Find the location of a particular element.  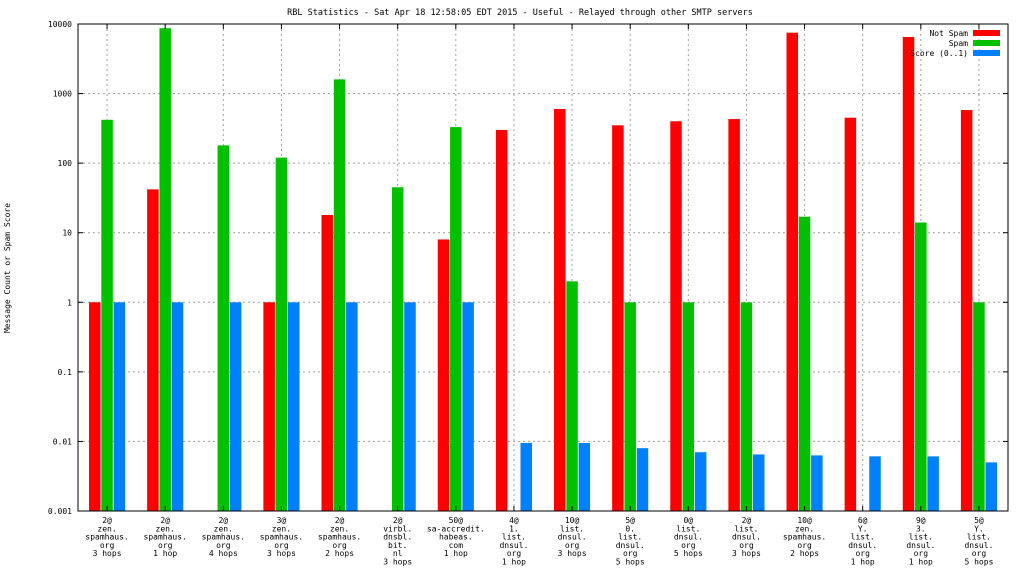

y-tick-label: 100 is located at coordinates (65, 163).